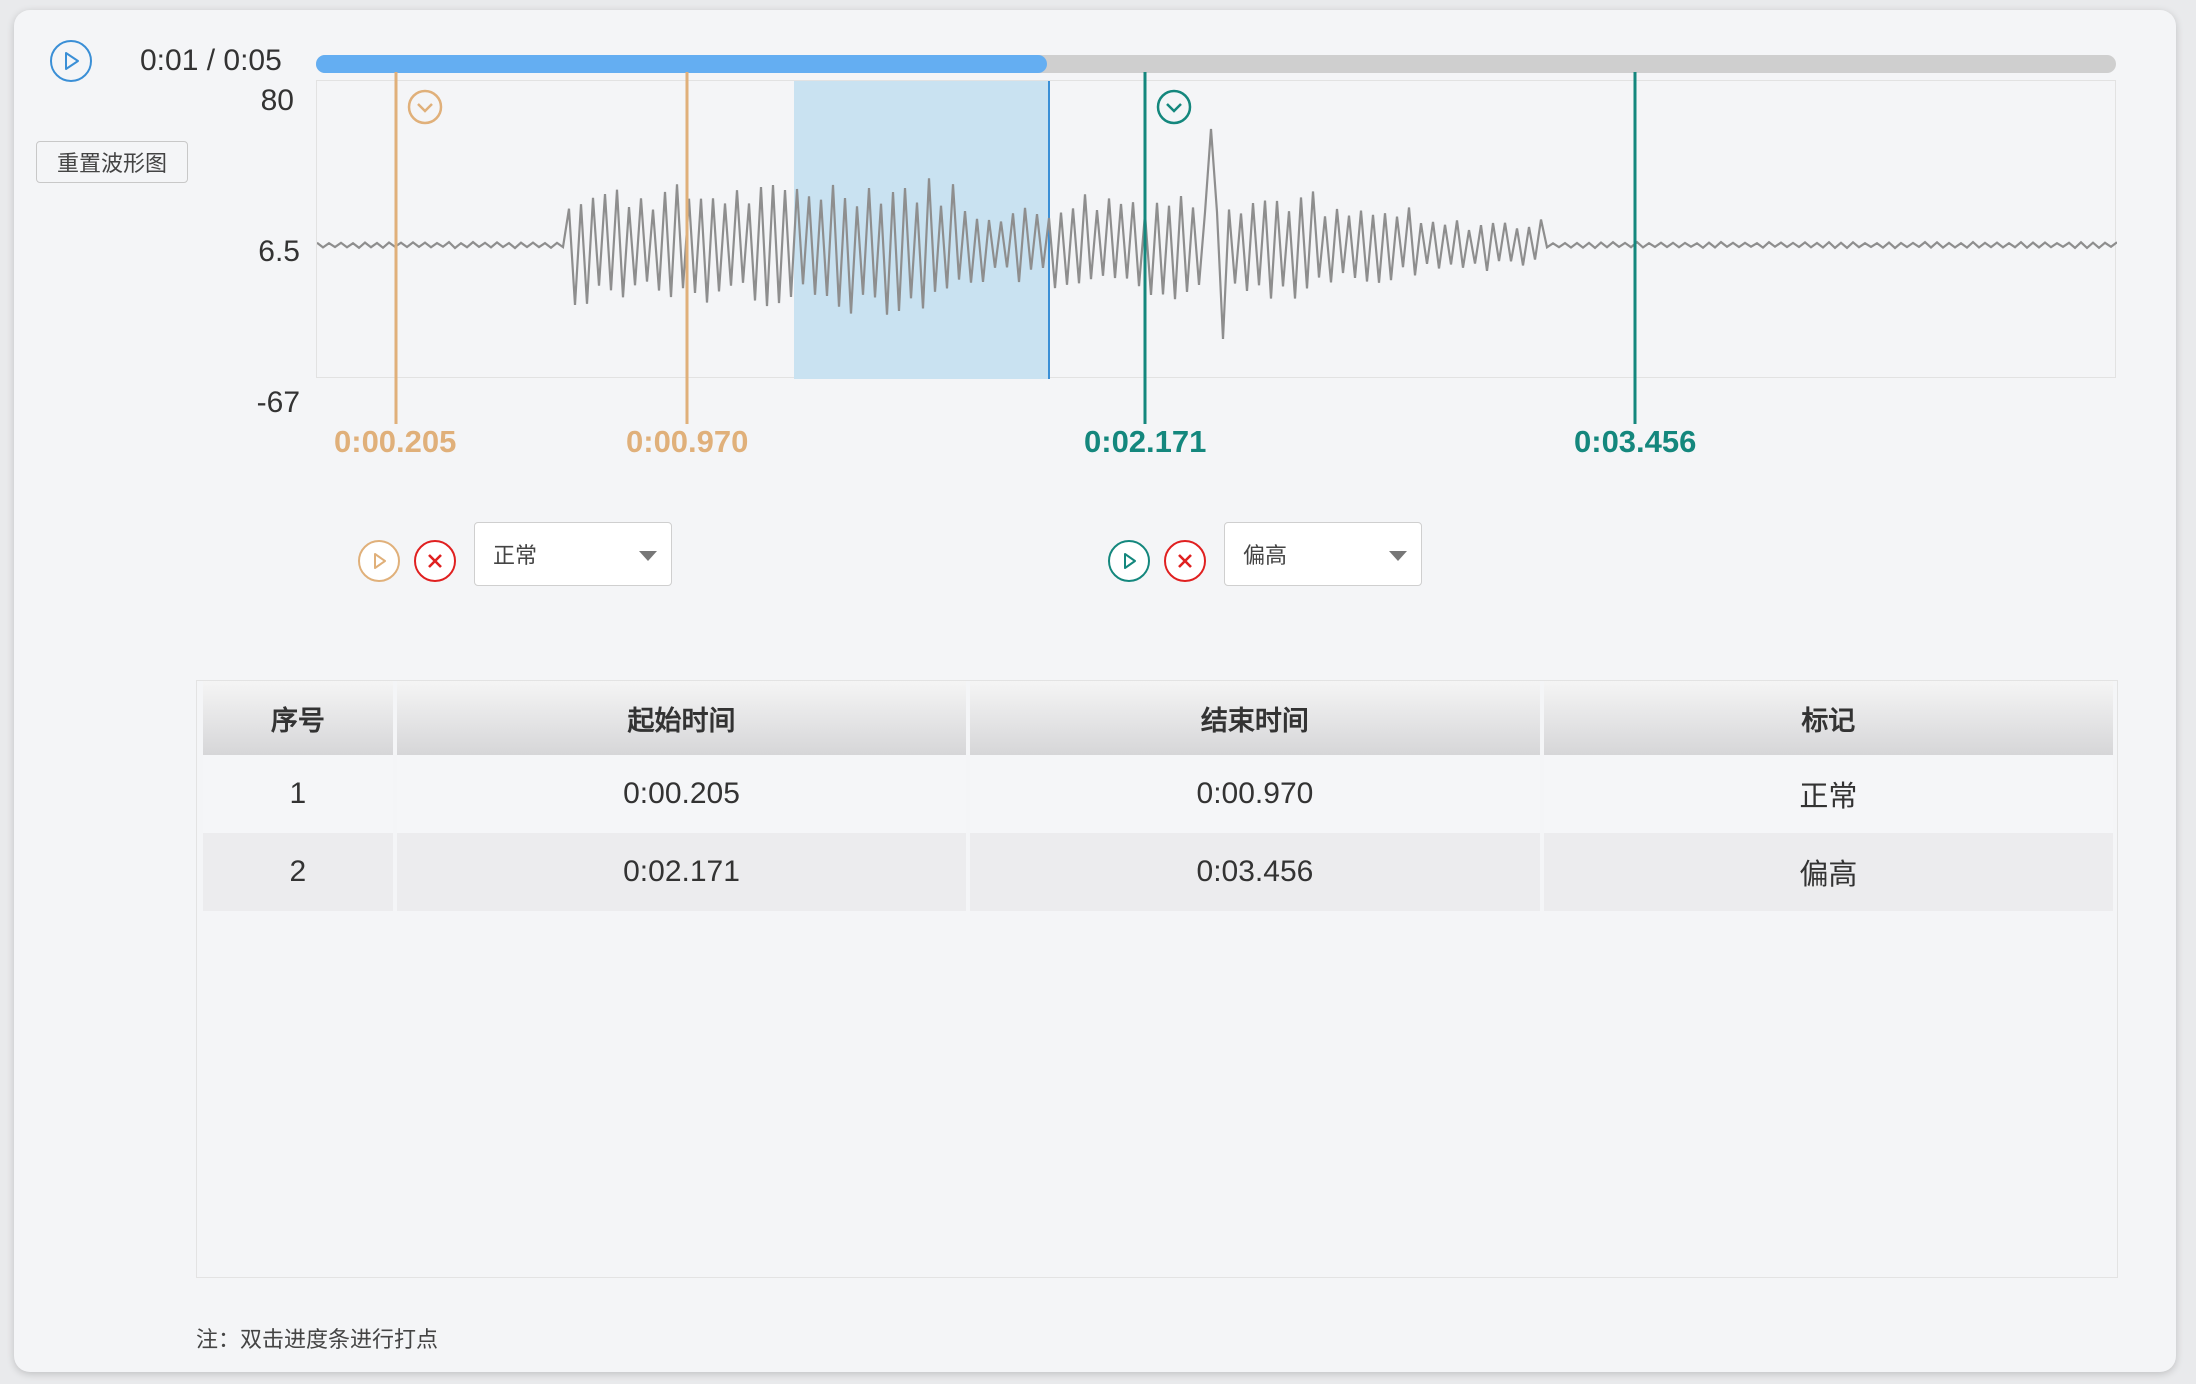  I want to click on reset-waveform-button: 重置波形图, so click(112, 162).